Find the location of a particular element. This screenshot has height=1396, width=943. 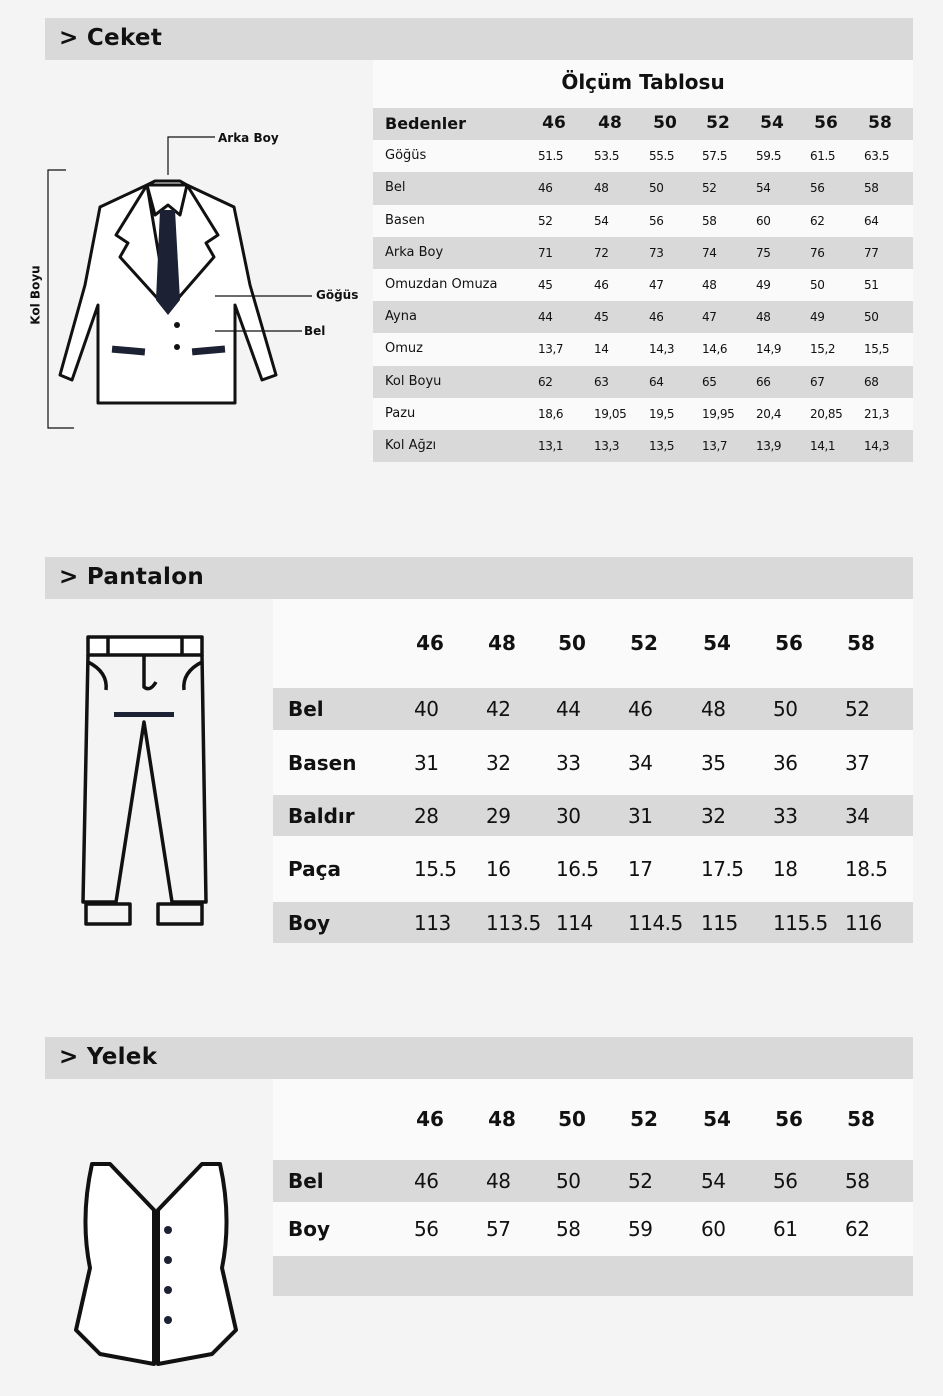

cell-value: 66 is located at coordinates (763, 381).